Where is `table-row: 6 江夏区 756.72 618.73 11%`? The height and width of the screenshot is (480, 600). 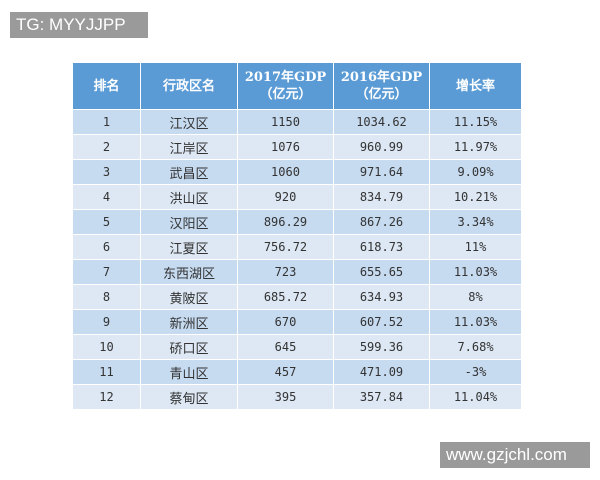 table-row: 6 江夏区 756.72 618.73 11% is located at coordinates (297, 247).